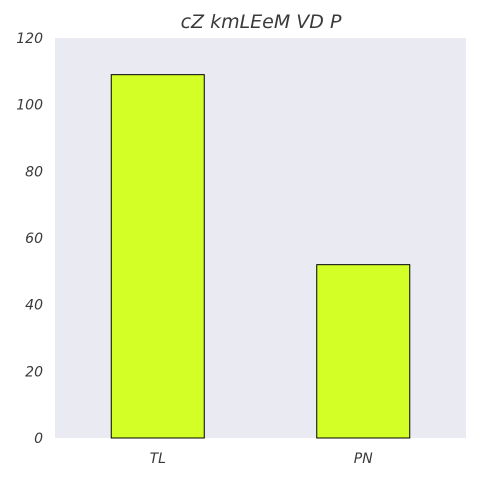  I want to click on y-tick-label: 0, so click(38, 439).